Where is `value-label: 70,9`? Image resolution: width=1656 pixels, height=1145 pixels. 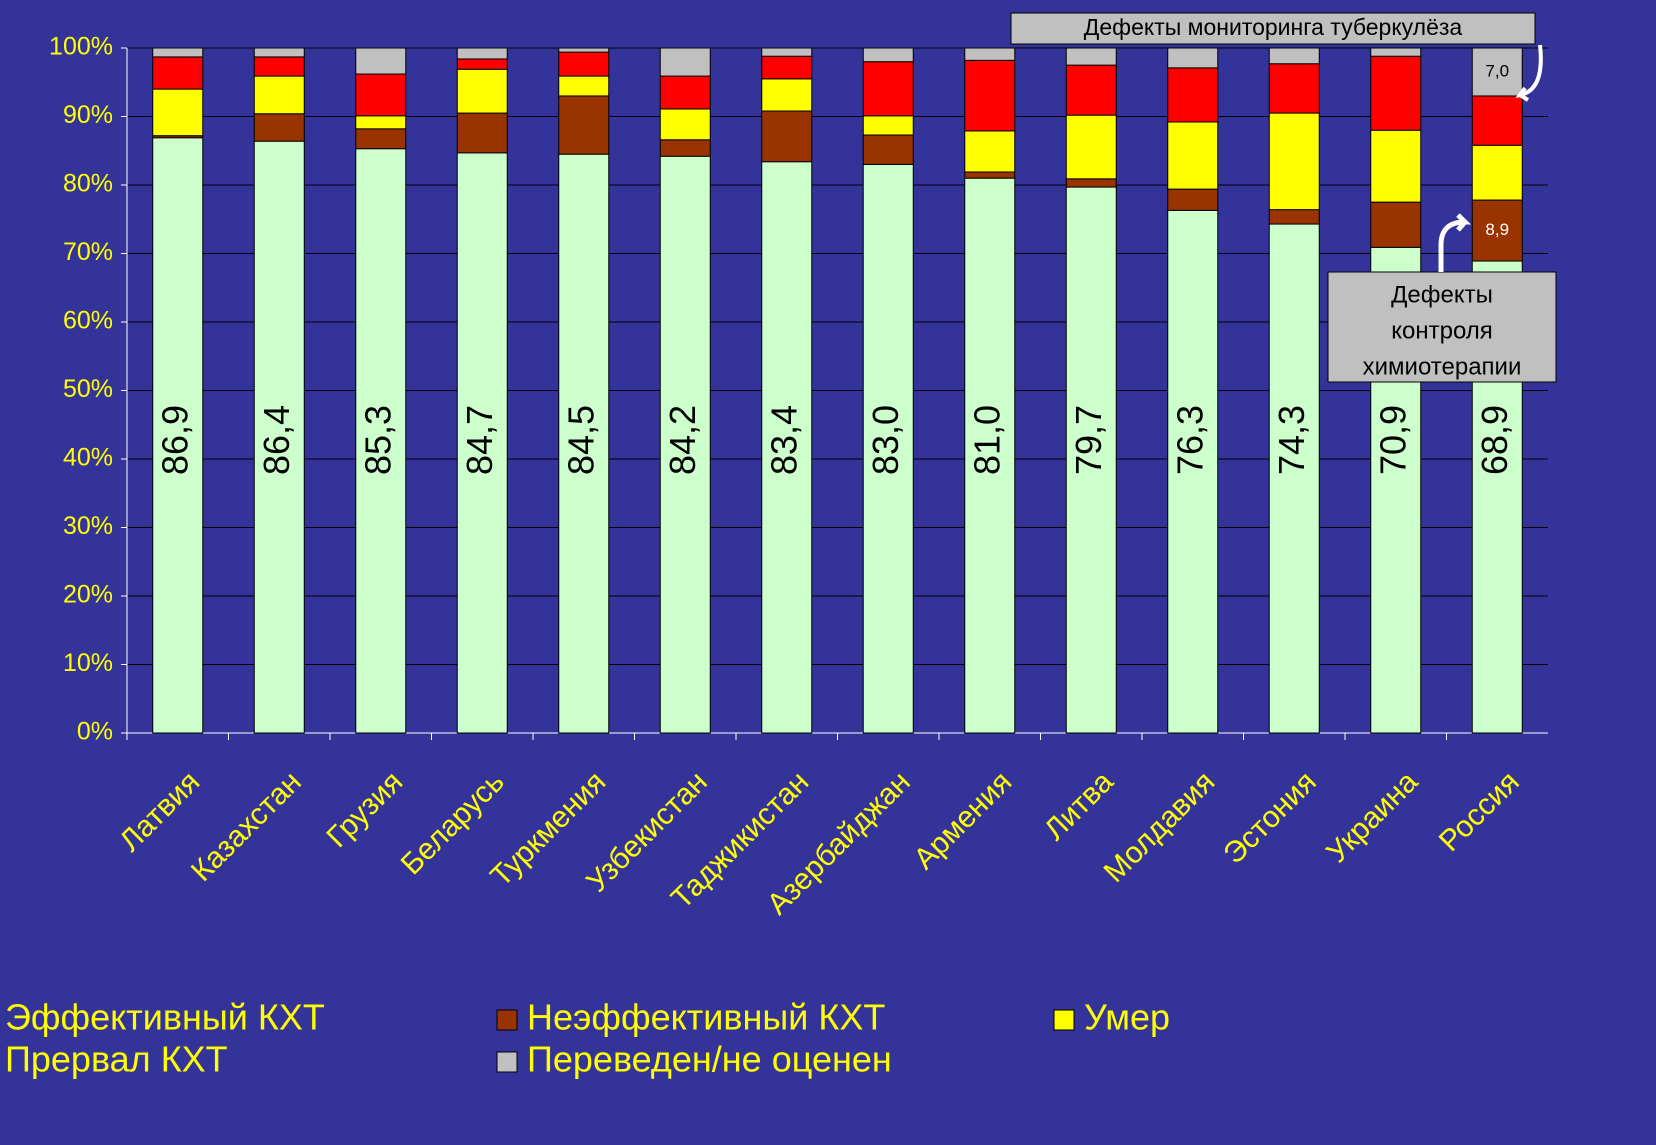 value-label: 70,9 is located at coordinates (1392, 440).